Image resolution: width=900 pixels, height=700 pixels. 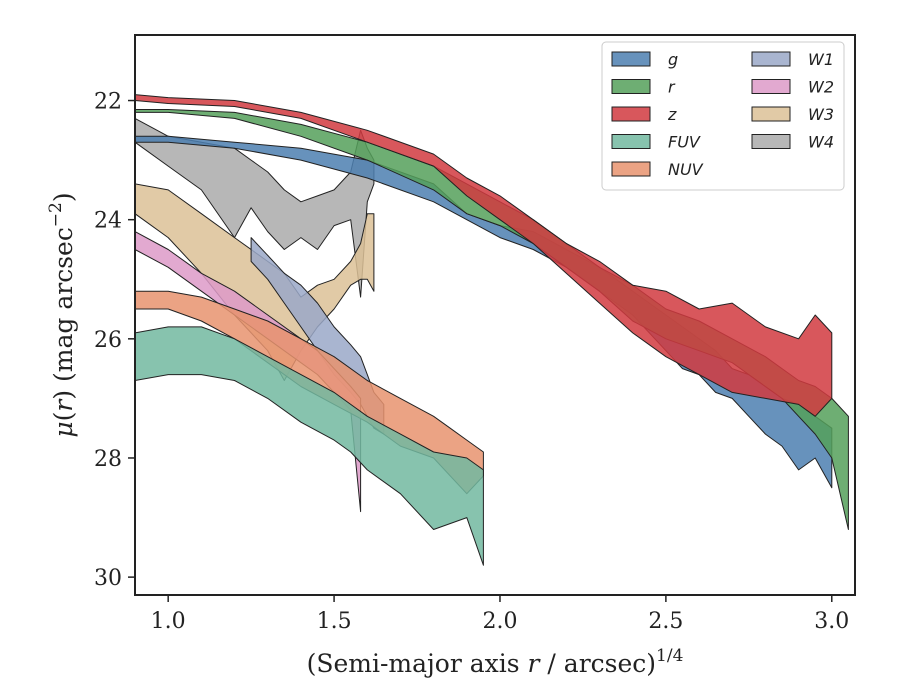 I want to click on x-axis-title: (Semi-major axis r / arcsec)1/4, so click(x=495, y=662).